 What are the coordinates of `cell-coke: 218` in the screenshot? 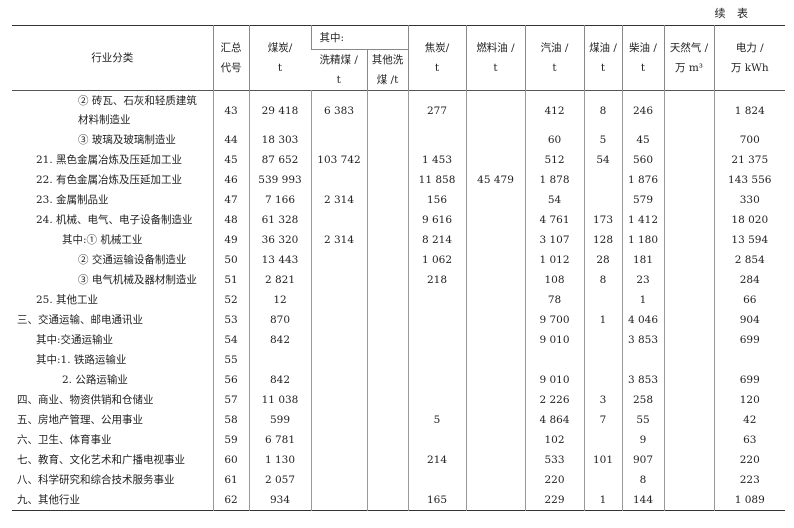 It's located at (437, 280).